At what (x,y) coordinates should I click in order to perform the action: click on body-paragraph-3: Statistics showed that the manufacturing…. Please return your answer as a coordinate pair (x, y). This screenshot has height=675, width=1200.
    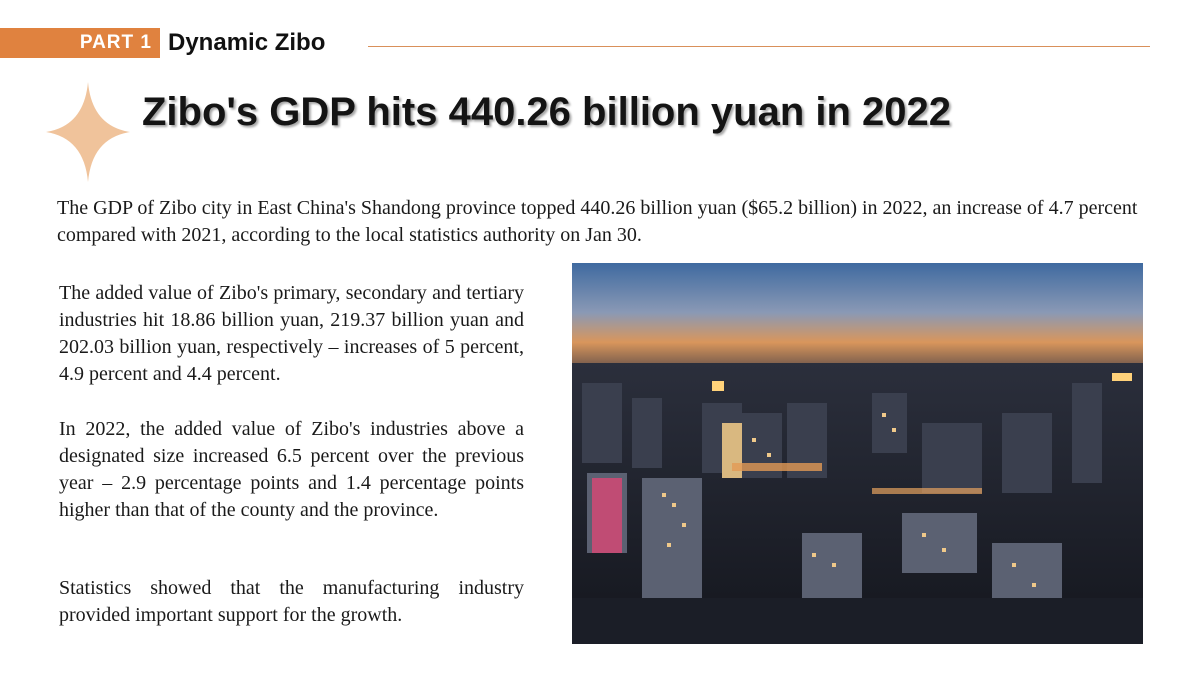
    Looking at the image, I should click on (291, 601).